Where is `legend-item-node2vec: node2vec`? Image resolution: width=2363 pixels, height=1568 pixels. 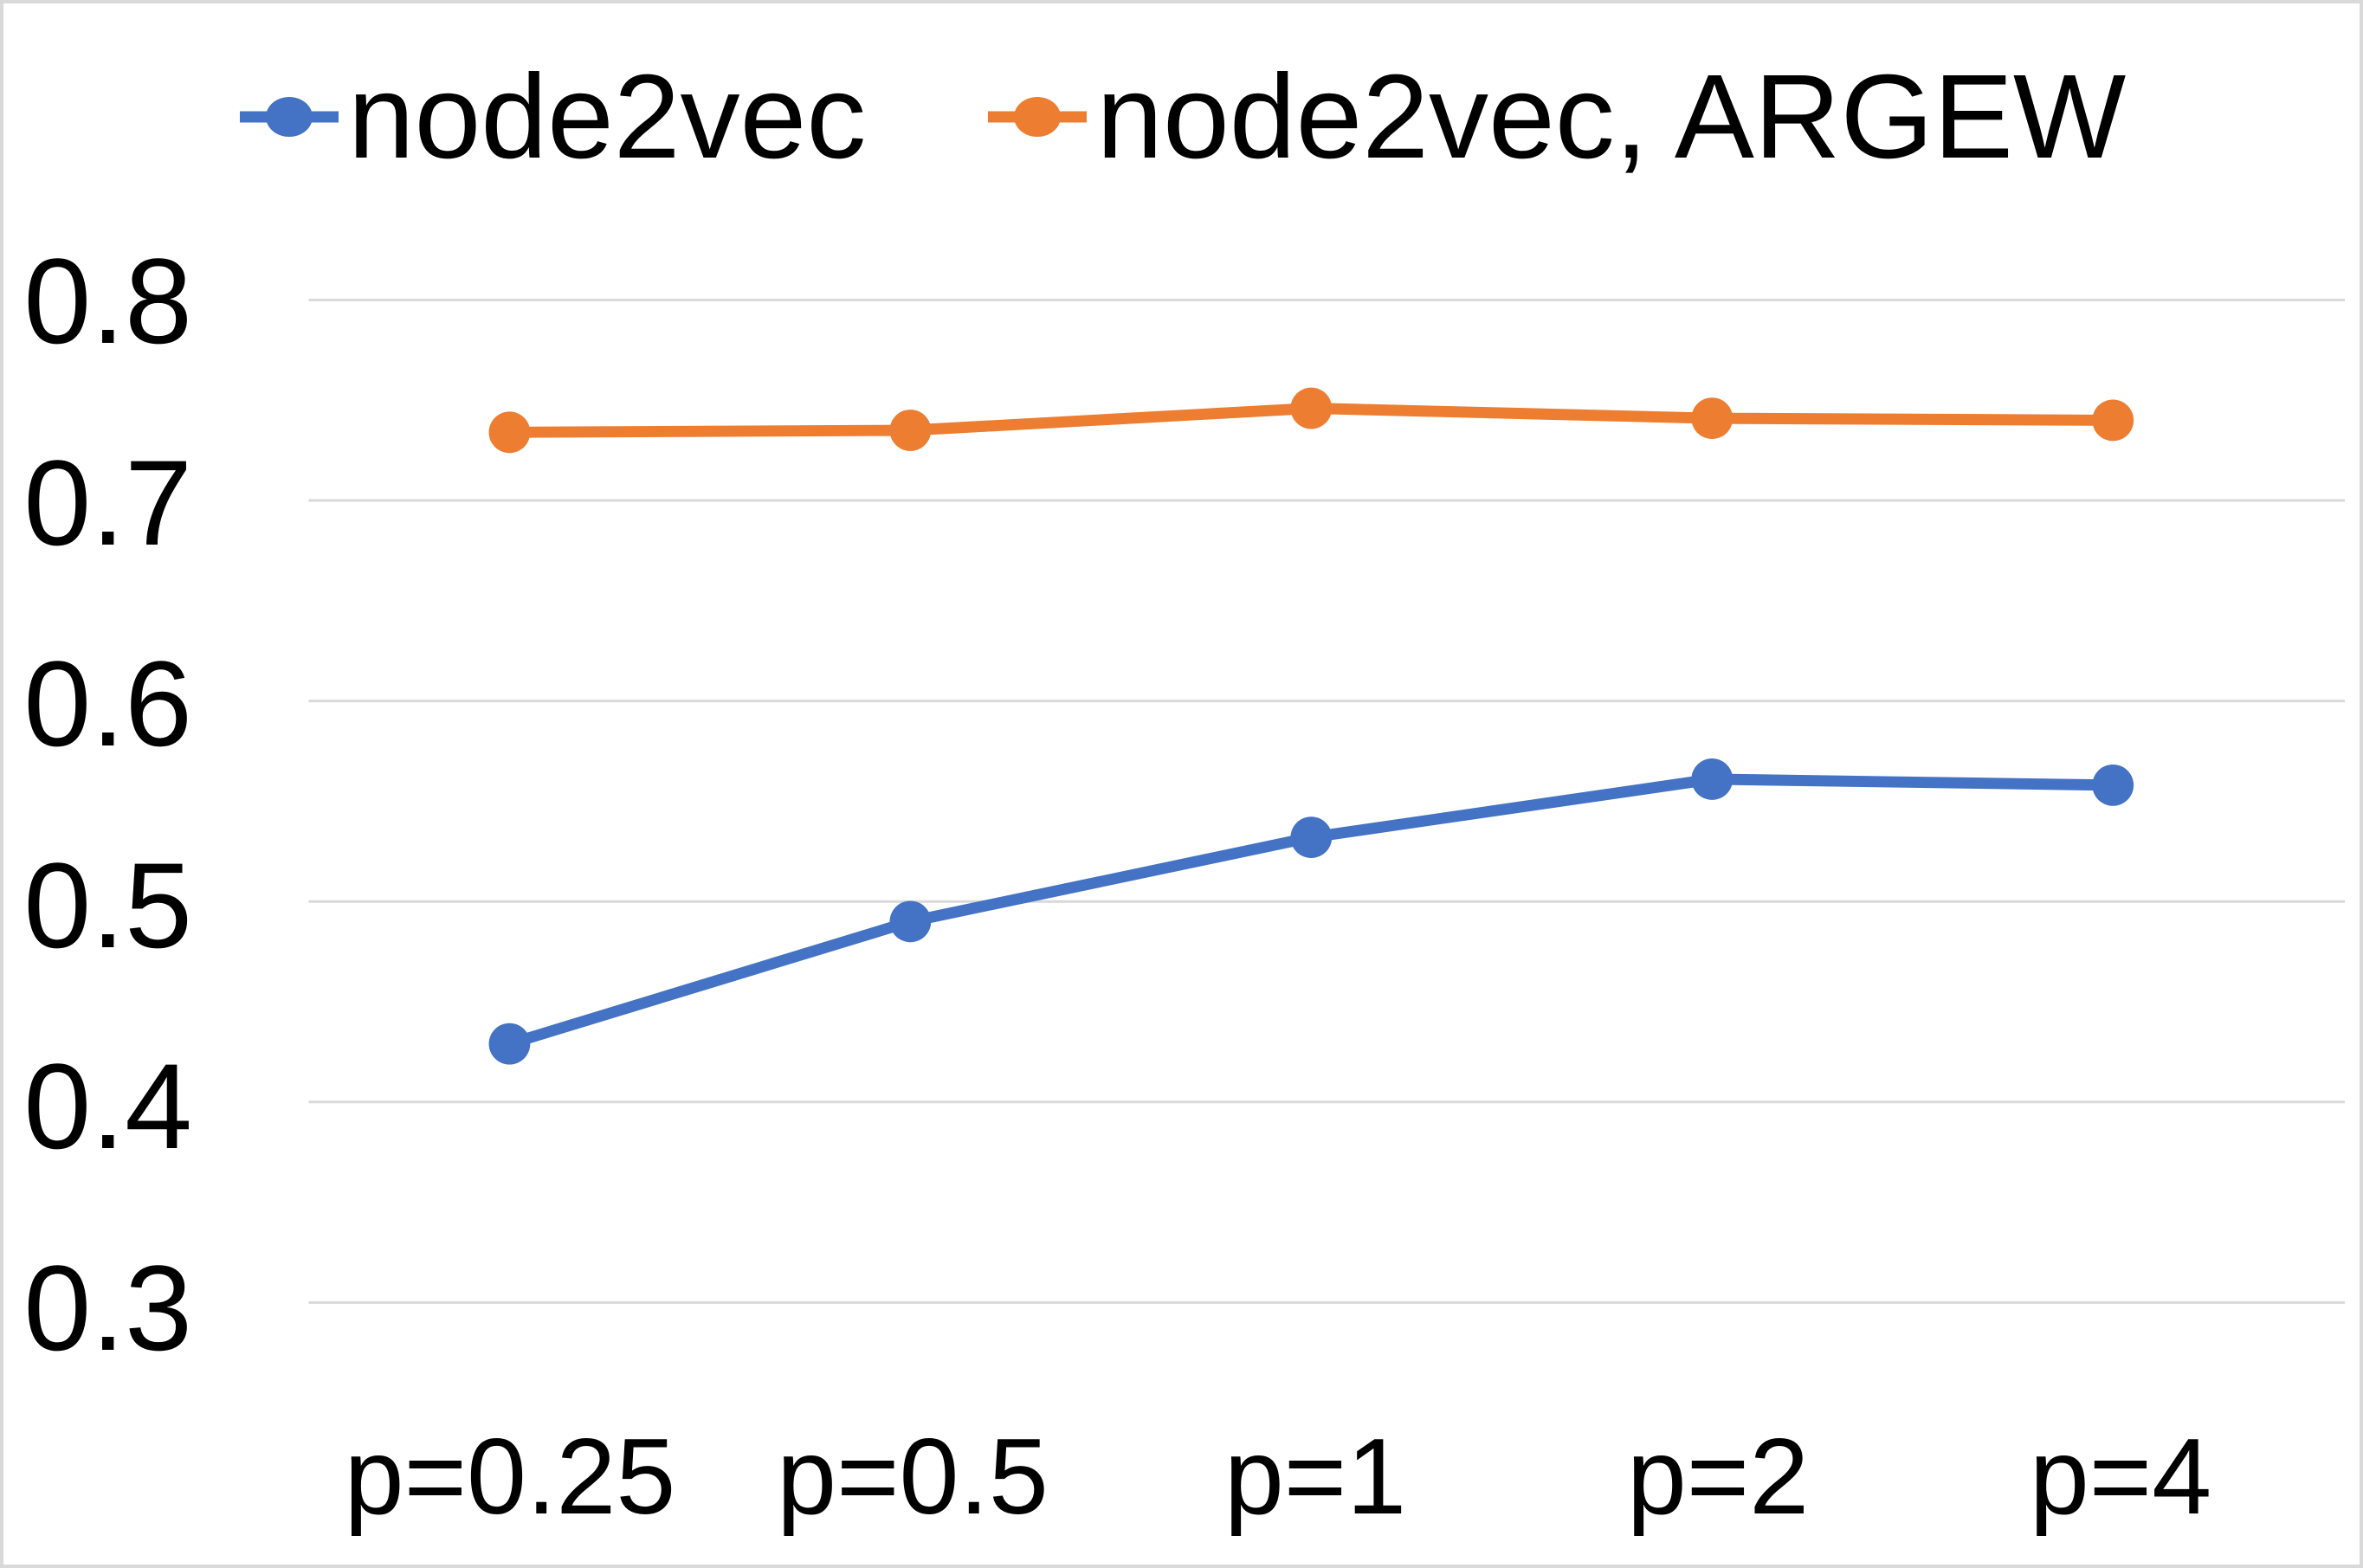
legend-item-node2vec: node2vec is located at coordinates (552, 117).